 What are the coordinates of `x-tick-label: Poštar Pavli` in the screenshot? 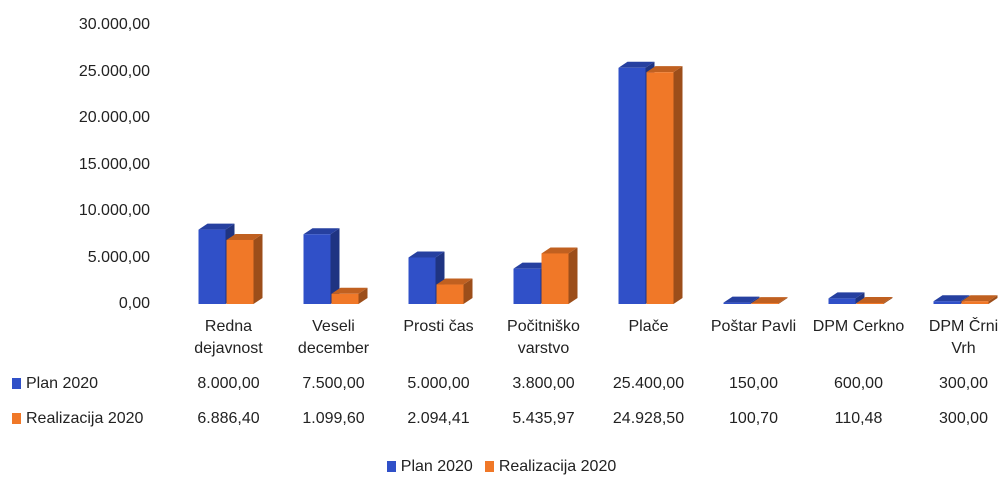 It's located at (753, 326).